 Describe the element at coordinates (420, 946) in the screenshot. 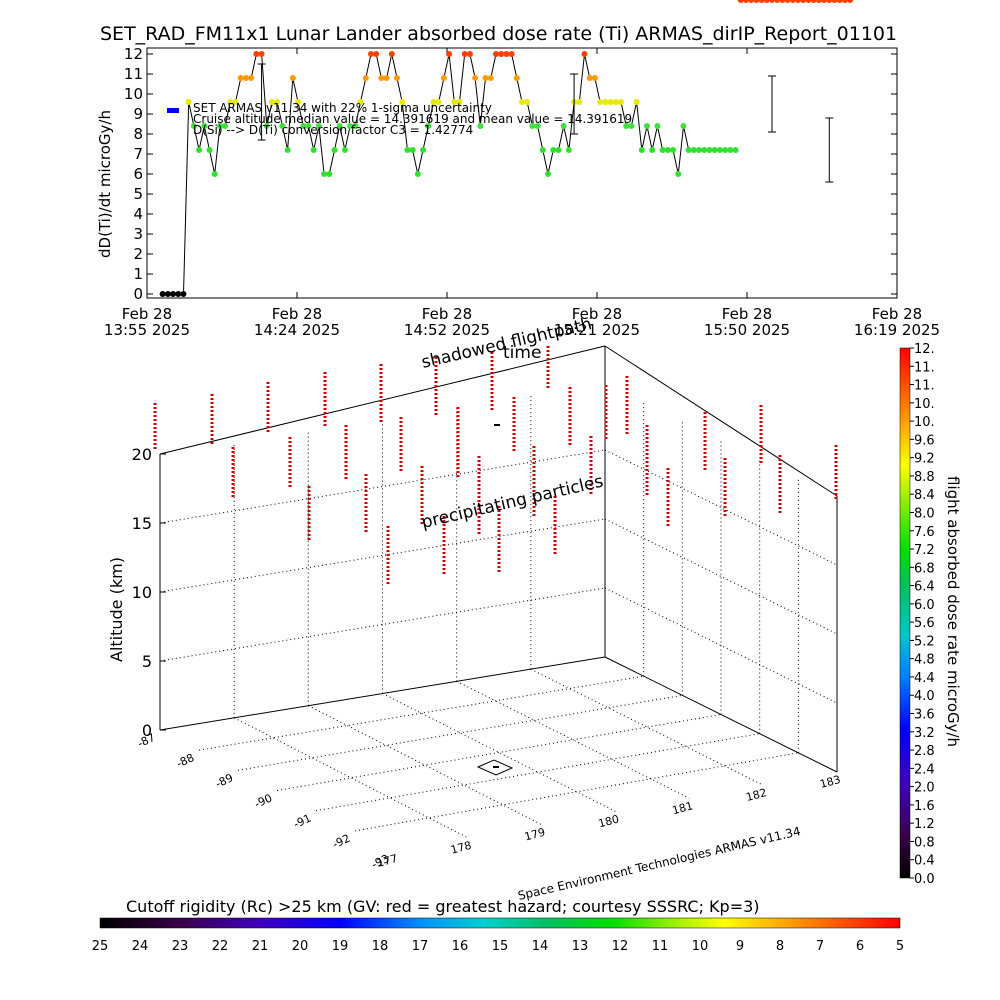

I see `rigidity-tick-label: 17` at that location.